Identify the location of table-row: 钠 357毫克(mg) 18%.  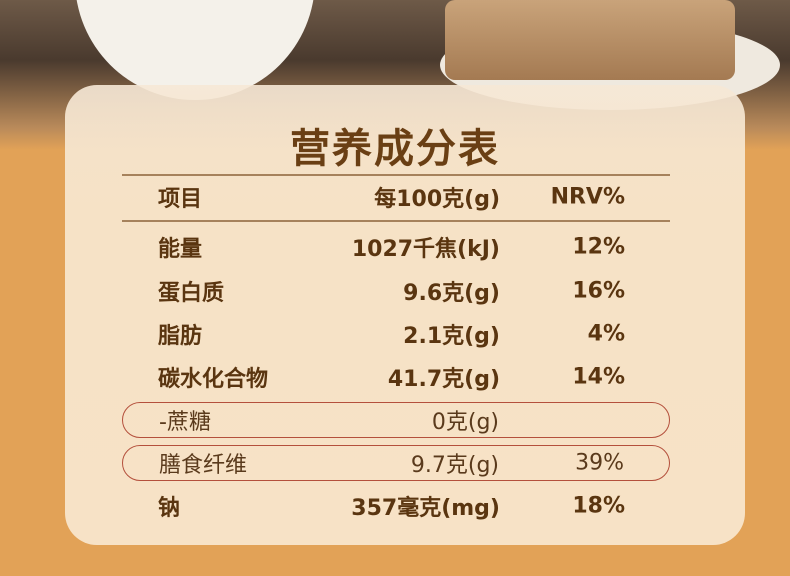
(396, 506).